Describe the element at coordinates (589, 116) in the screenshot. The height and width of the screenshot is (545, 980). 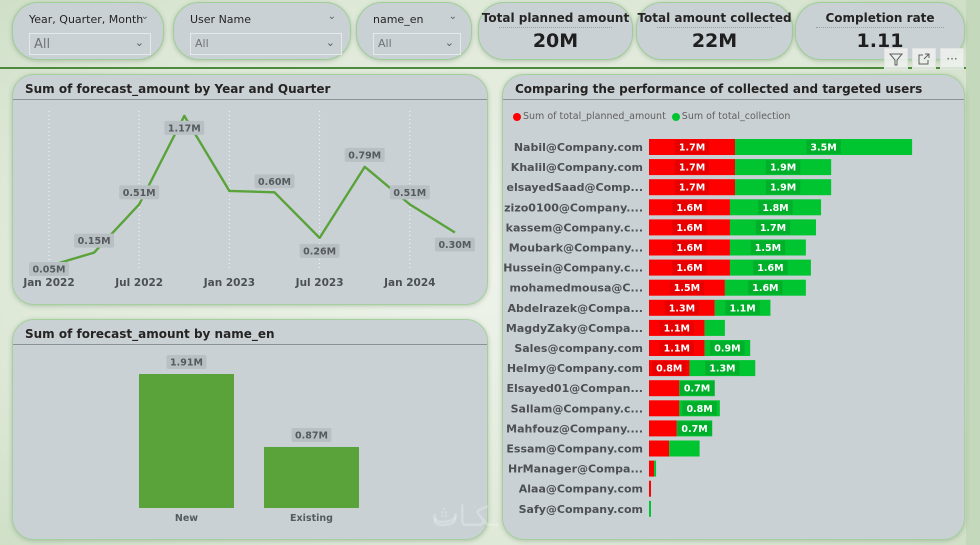
I see `legend-item-planned: Sum of total_planned_amount` at that location.